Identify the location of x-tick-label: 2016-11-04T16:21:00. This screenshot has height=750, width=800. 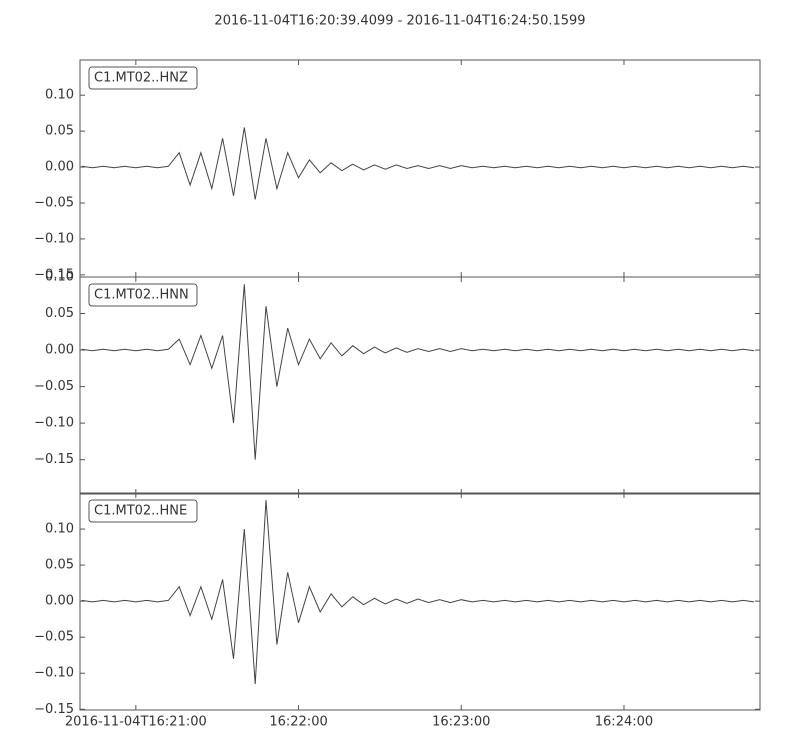
(136, 722).